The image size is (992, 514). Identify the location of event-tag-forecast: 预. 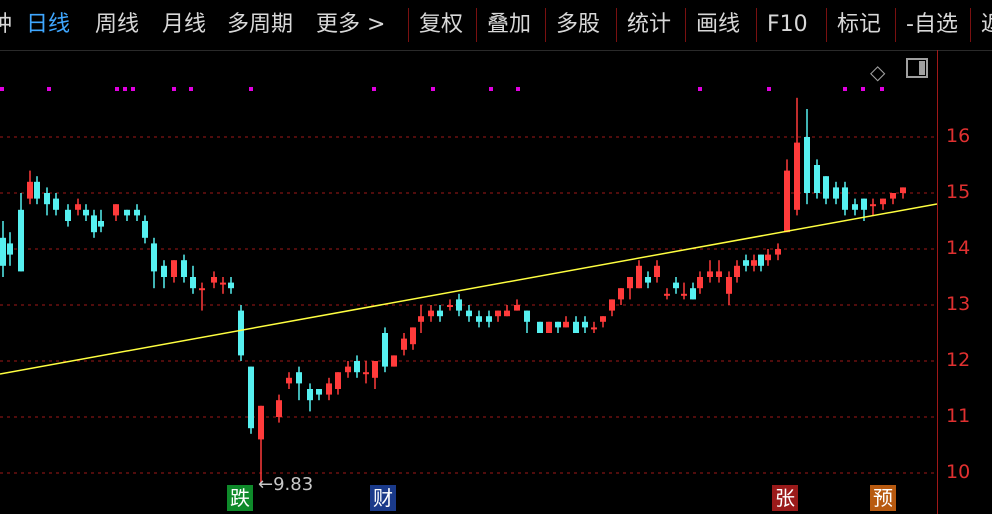
(883, 498).